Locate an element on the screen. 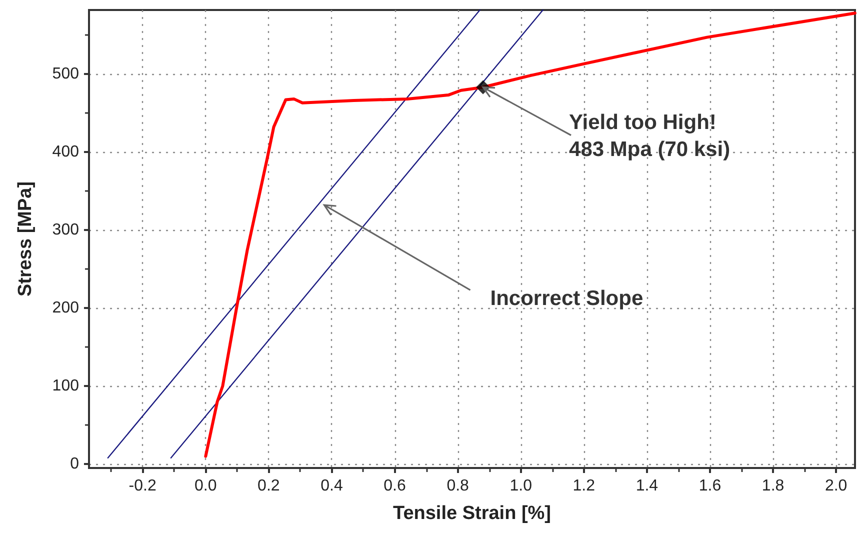 Image resolution: width=866 pixels, height=535 pixels. y-tick-label: 400 is located at coordinates (66, 152).